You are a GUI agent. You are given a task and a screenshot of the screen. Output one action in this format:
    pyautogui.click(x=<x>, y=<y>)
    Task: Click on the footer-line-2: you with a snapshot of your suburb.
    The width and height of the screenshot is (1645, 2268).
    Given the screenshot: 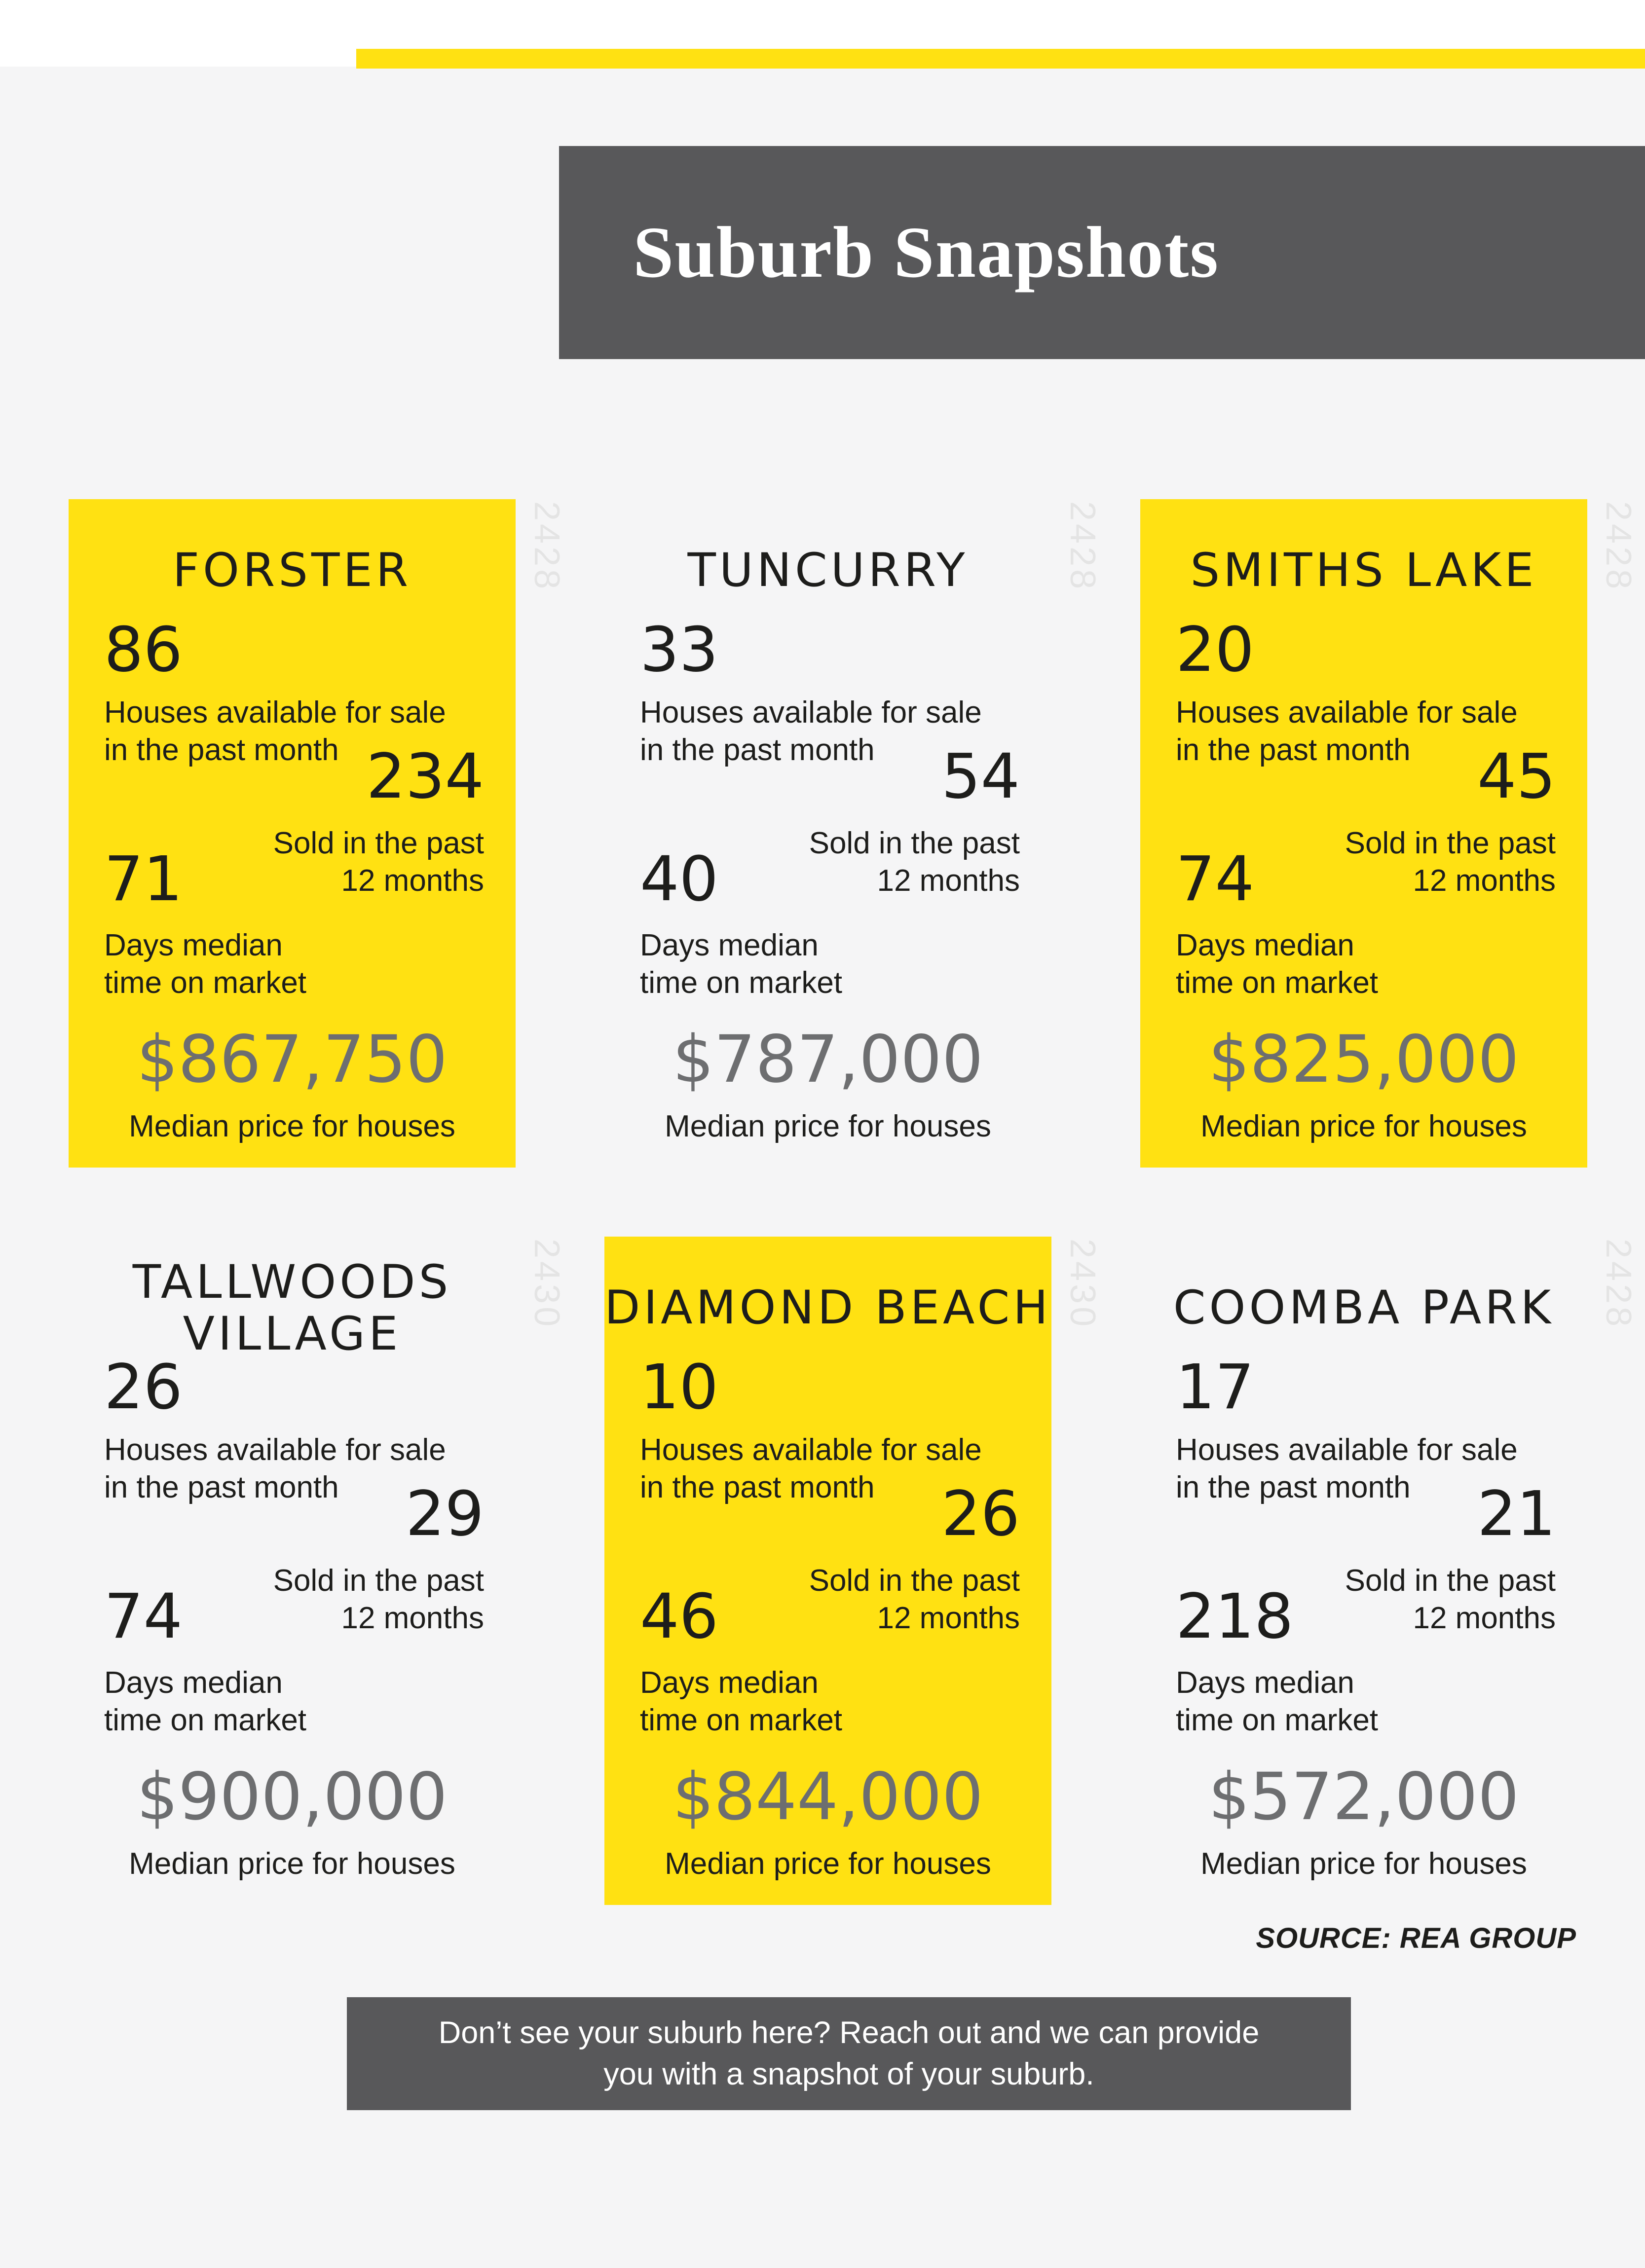 What is the action you would take?
    pyautogui.click(x=848, y=2073)
    